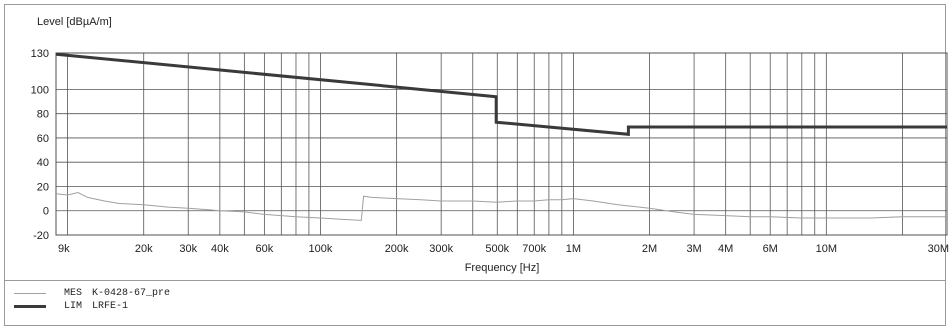 The width and height of the screenshot is (951, 331). Describe the element at coordinates (110, 306) in the screenshot. I see `legend-series-label: LRFE-1` at that location.